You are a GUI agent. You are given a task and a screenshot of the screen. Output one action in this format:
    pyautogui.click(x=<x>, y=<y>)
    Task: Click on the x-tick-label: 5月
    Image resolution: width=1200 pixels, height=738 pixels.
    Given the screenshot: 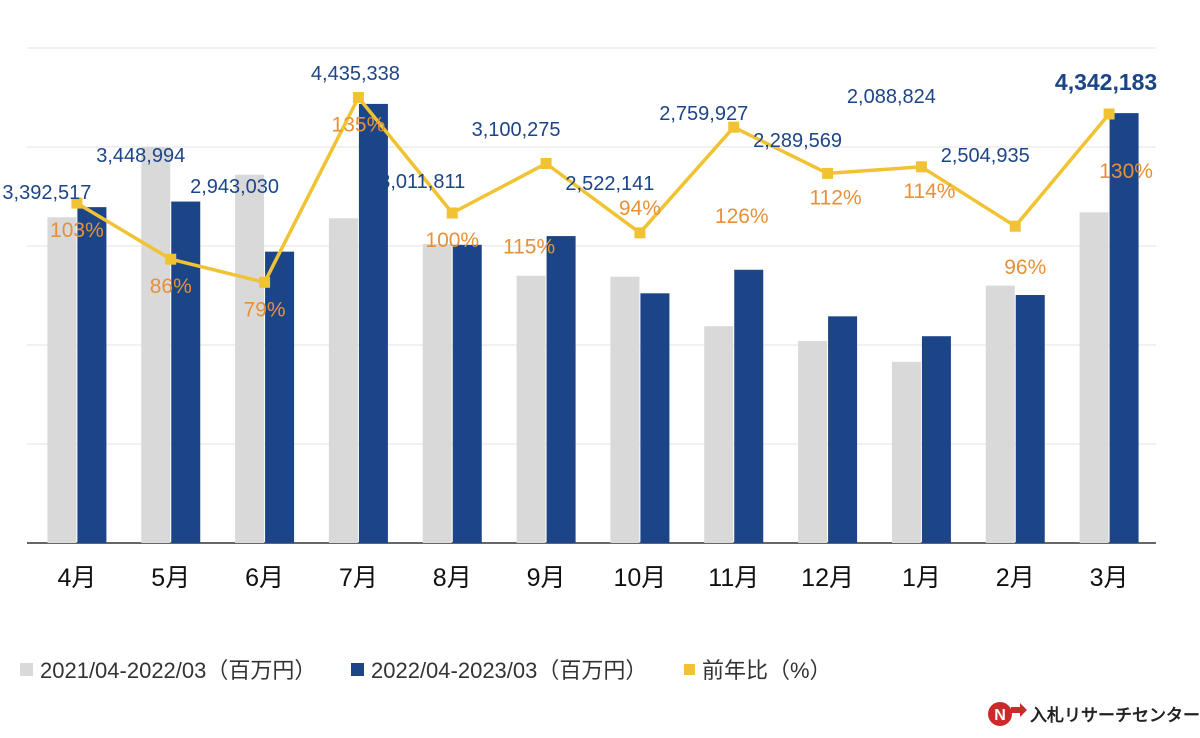 What is the action you would take?
    pyautogui.click(x=170, y=578)
    